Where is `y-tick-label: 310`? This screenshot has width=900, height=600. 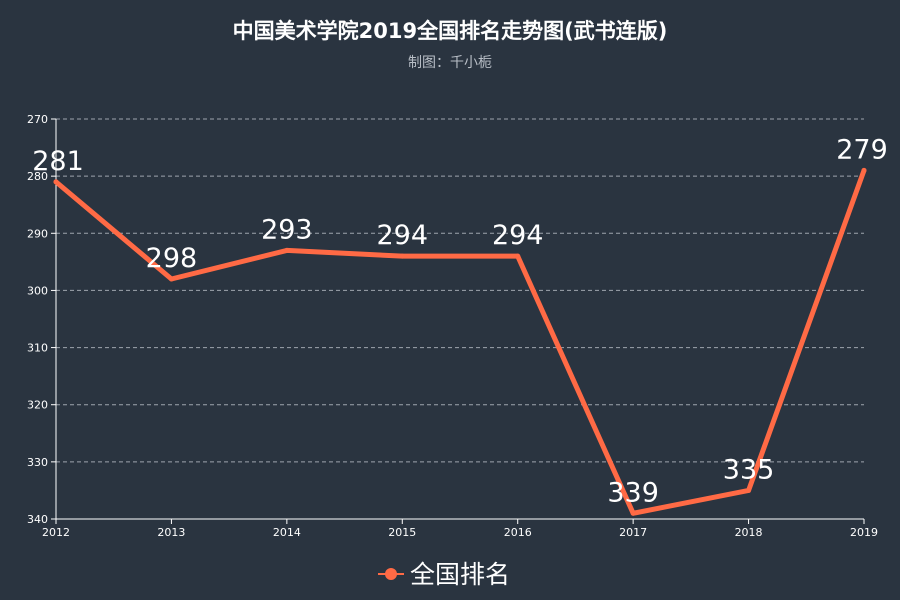
y-tick-label: 310 is located at coordinates (37, 348).